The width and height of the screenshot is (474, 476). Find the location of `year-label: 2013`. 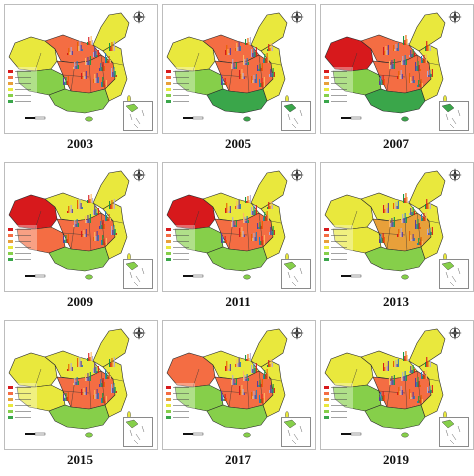

year-label: 2013 is located at coordinates (396, 301).